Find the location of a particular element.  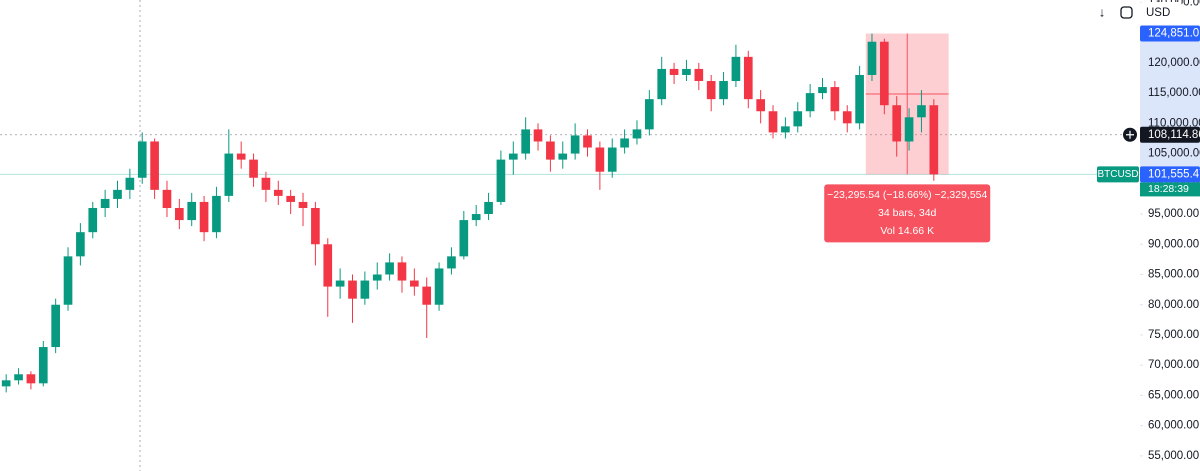

price-label: 108,114.86 is located at coordinates (1174, 135).